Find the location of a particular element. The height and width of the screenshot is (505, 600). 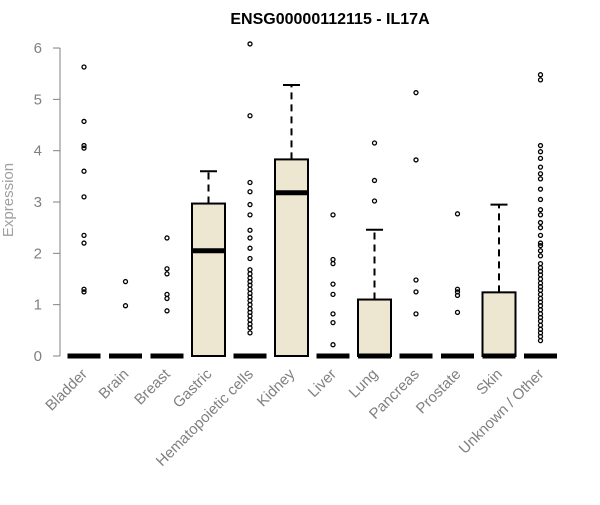

chart-title: ENSG00000112115 - IL17A is located at coordinates (330, 19).